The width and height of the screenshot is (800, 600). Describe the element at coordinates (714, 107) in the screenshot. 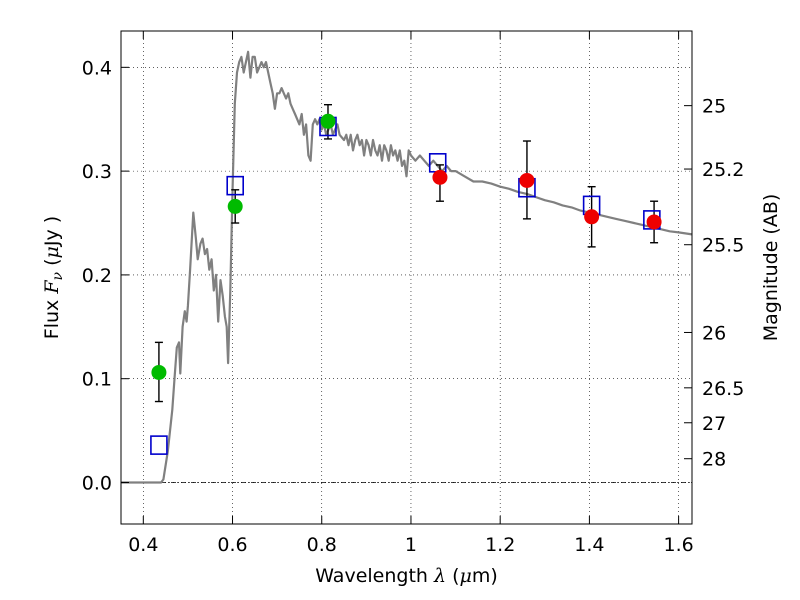

I see `y2-tick-label: 25` at that location.